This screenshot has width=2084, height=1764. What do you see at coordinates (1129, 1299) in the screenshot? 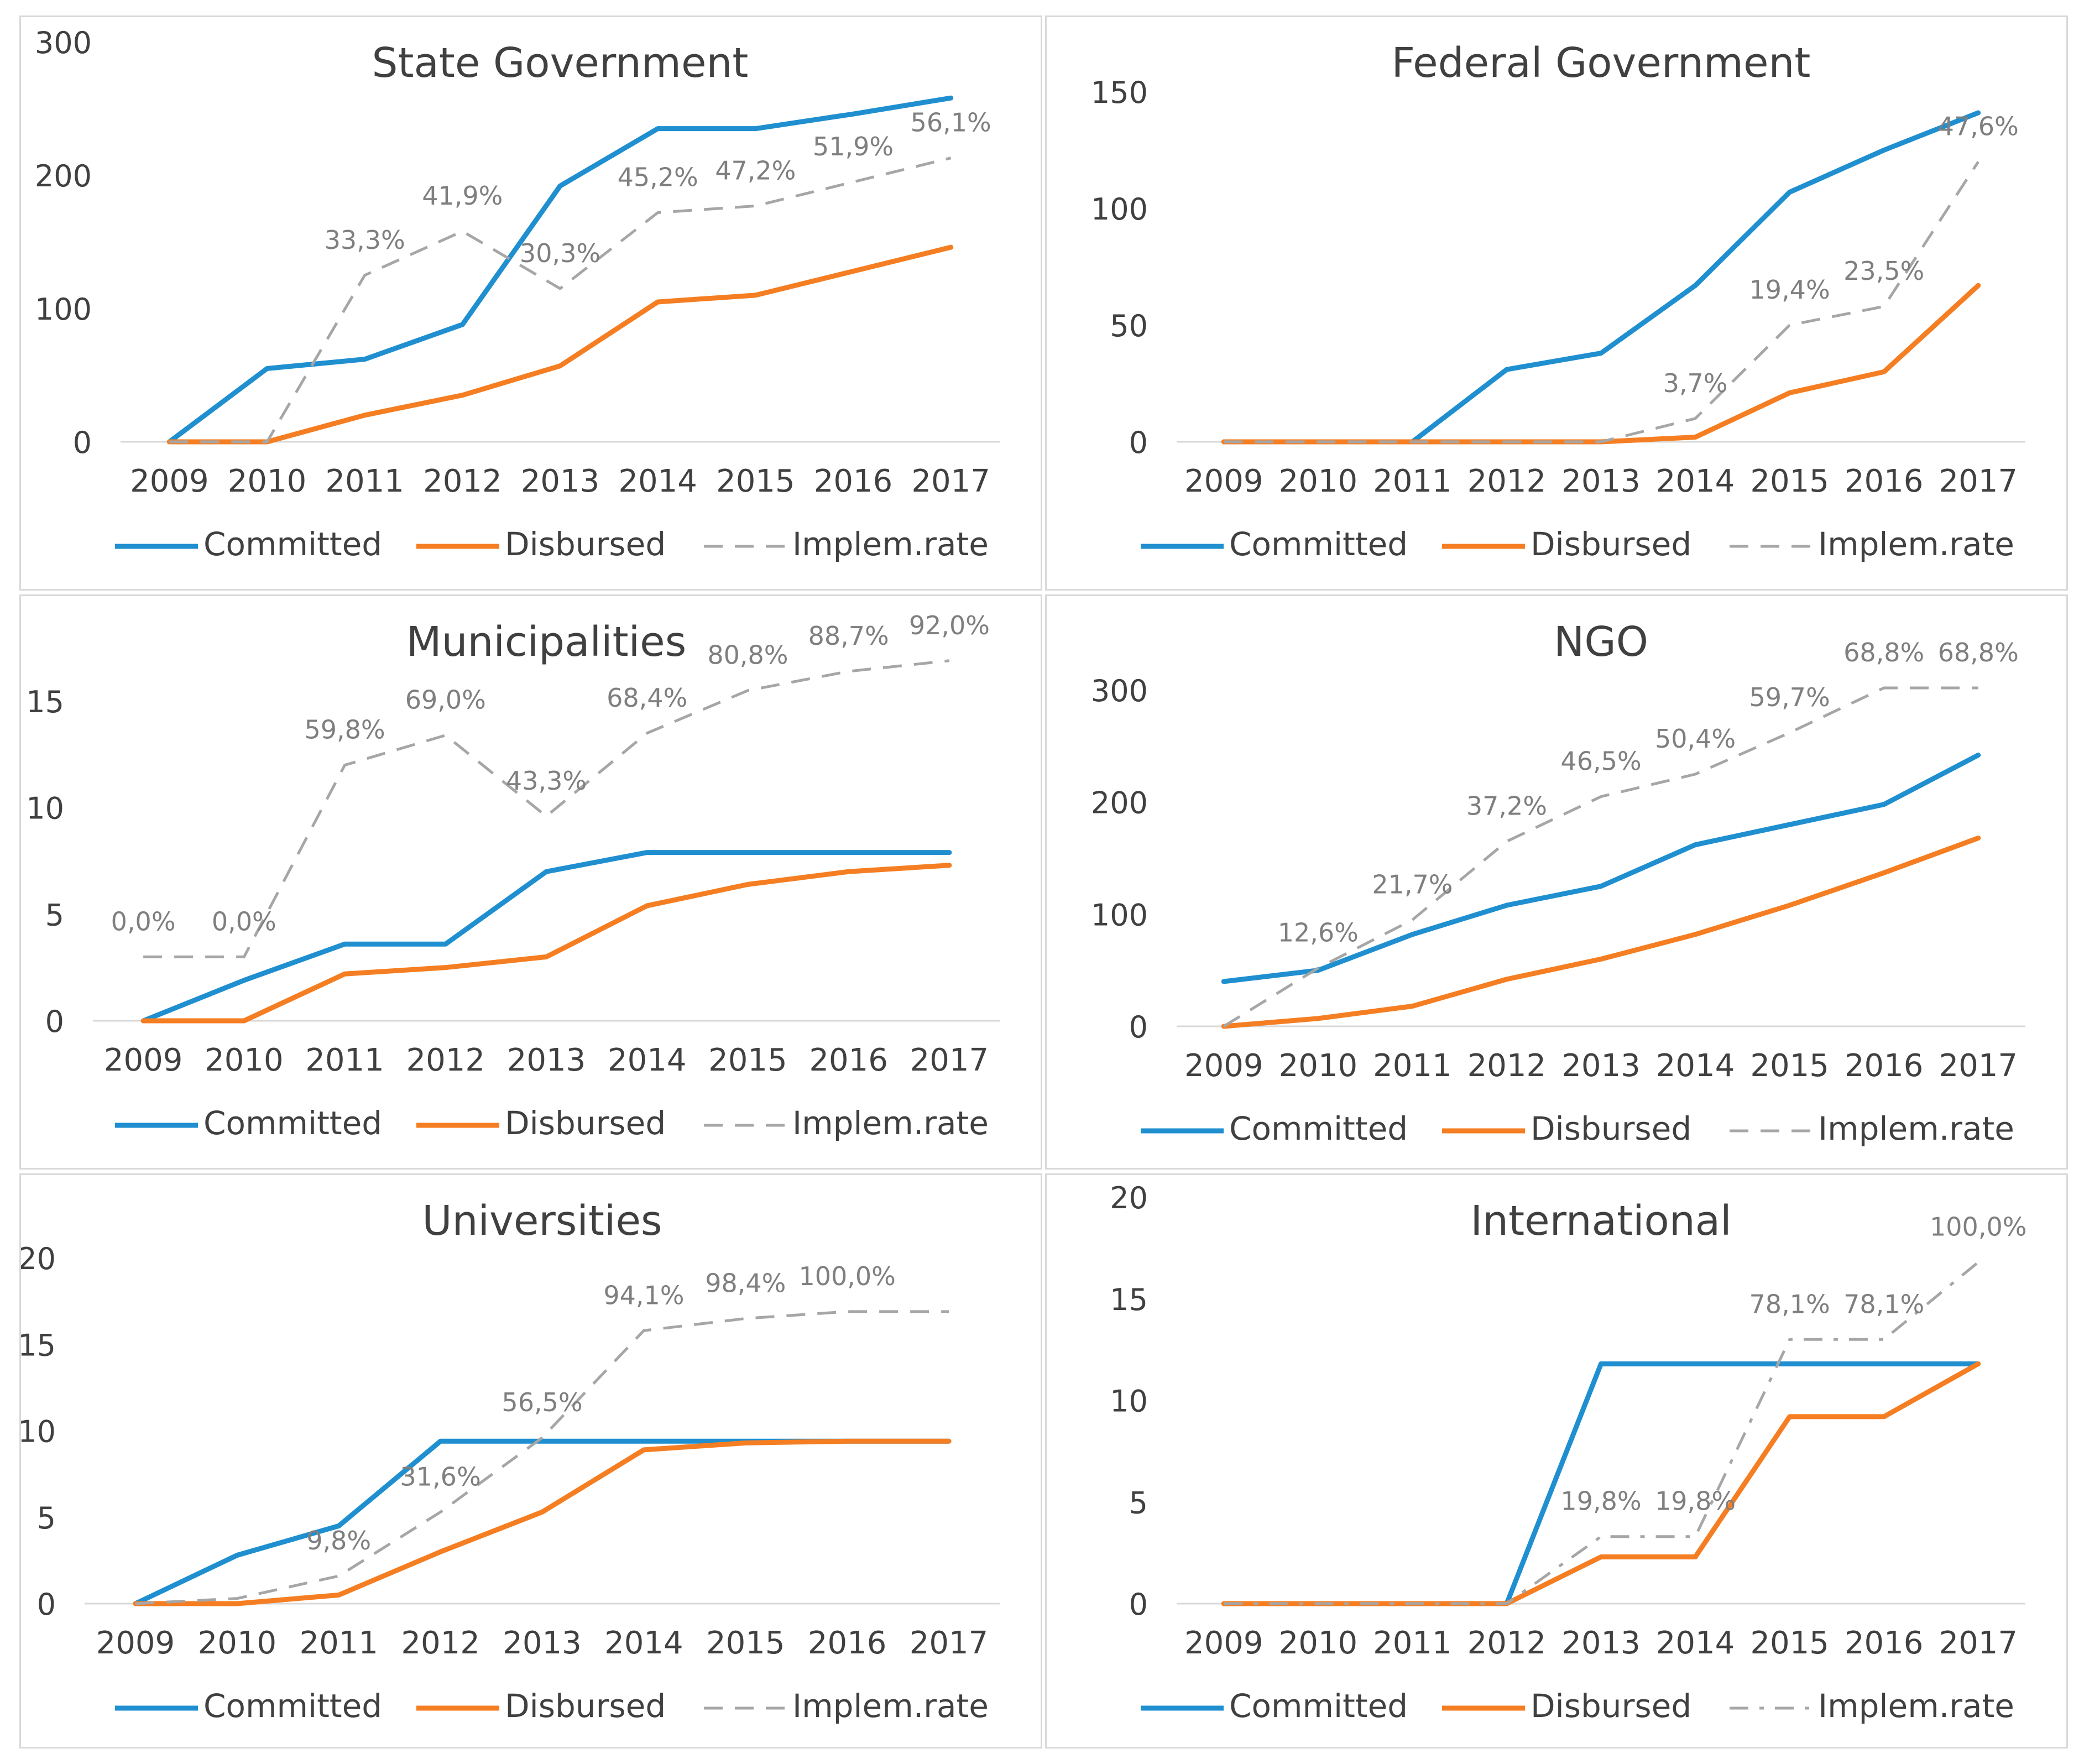
I see `y-tick-label: 15` at bounding box center [1129, 1299].